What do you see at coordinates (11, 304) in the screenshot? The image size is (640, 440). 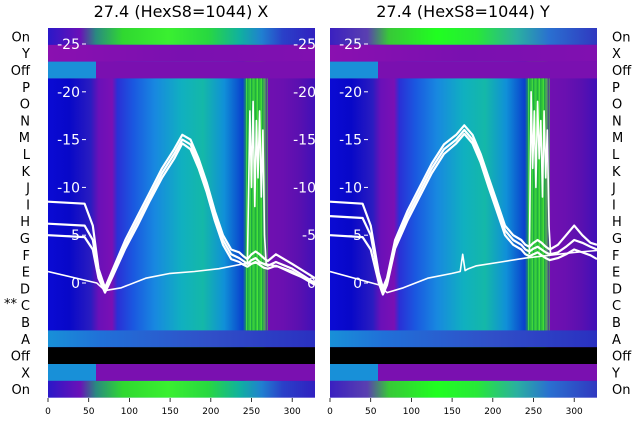 I see `marker-label: **` at bounding box center [11, 304].